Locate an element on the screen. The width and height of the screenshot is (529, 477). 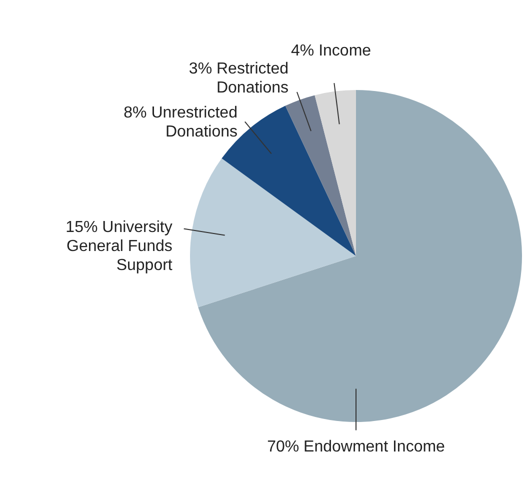
slice-label: 3% Restricted Donations is located at coordinates (238, 78).